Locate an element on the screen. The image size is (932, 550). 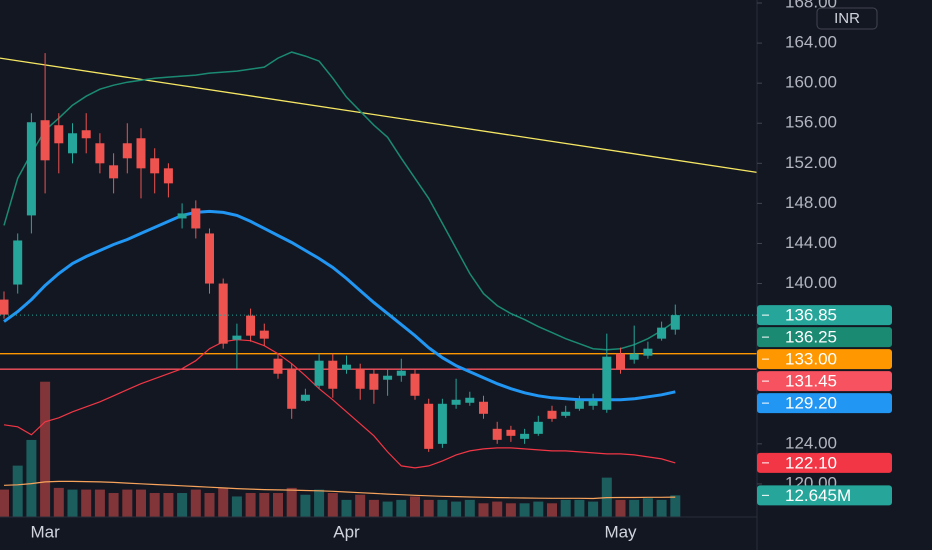
volume-label: 12.645M is located at coordinates (818, 495).